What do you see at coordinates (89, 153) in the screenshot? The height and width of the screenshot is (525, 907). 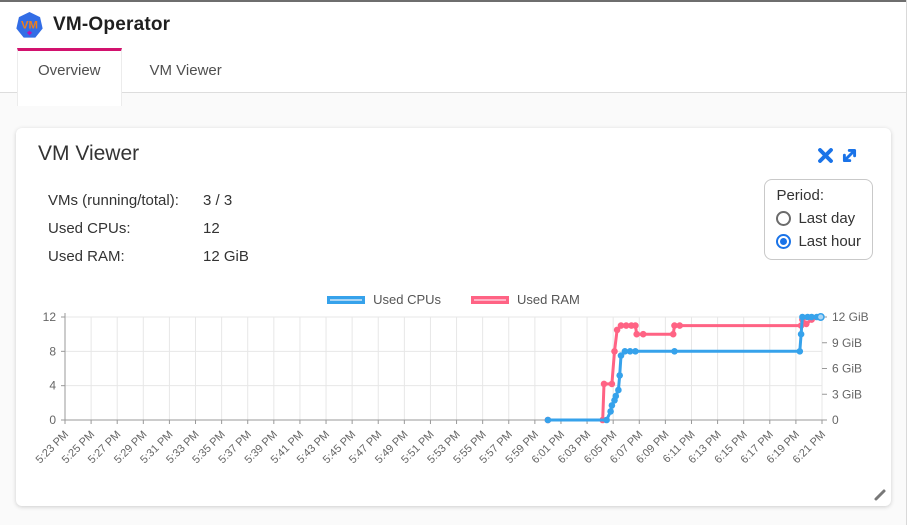 I see `panel-title: VM Viewer` at bounding box center [89, 153].